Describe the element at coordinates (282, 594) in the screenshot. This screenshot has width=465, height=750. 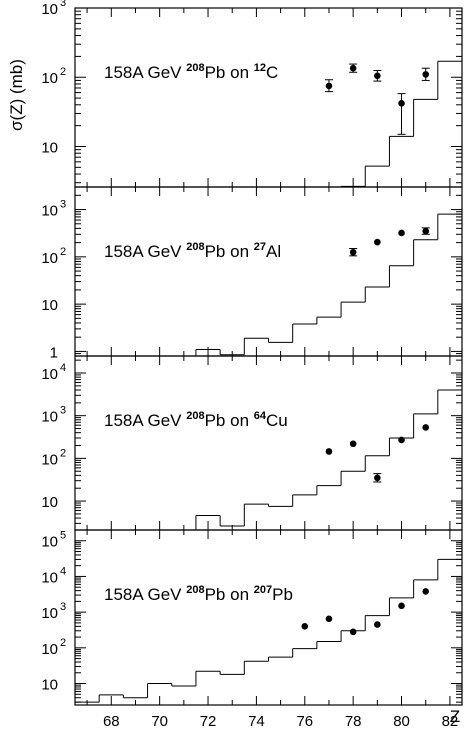
I see `title-text: Pb` at that location.